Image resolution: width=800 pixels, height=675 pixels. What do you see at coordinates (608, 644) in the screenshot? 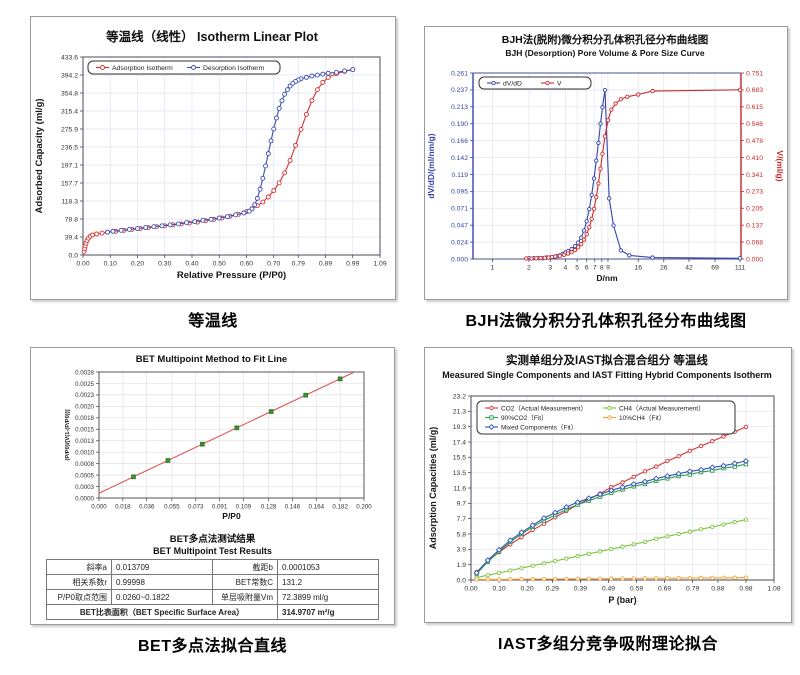
I see `iast-caption: IAST多组分竞争吸附理论拟合` at bounding box center [608, 644].